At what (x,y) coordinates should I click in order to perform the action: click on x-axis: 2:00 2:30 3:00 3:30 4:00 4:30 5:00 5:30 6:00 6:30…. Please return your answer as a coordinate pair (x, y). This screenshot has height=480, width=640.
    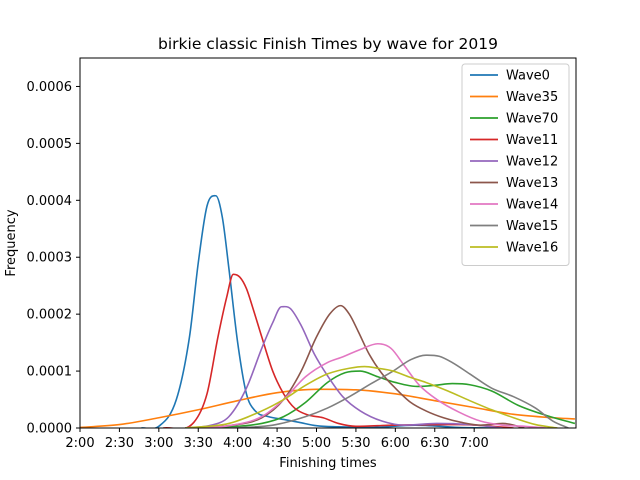
    Looking at the image, I should click on (277, 439).